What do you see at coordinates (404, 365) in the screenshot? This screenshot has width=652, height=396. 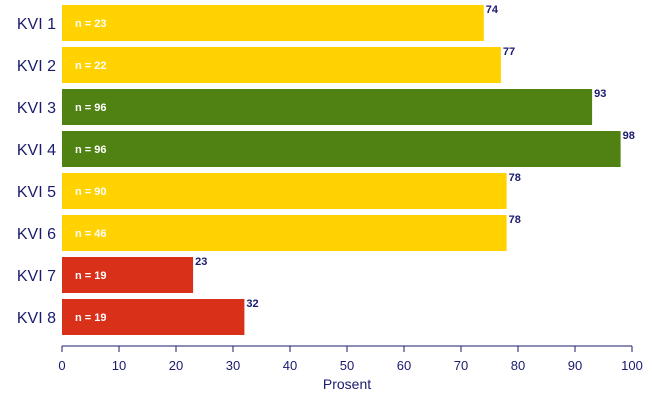 I see `x-tick-label: 60` at bounding box center [404, 365].